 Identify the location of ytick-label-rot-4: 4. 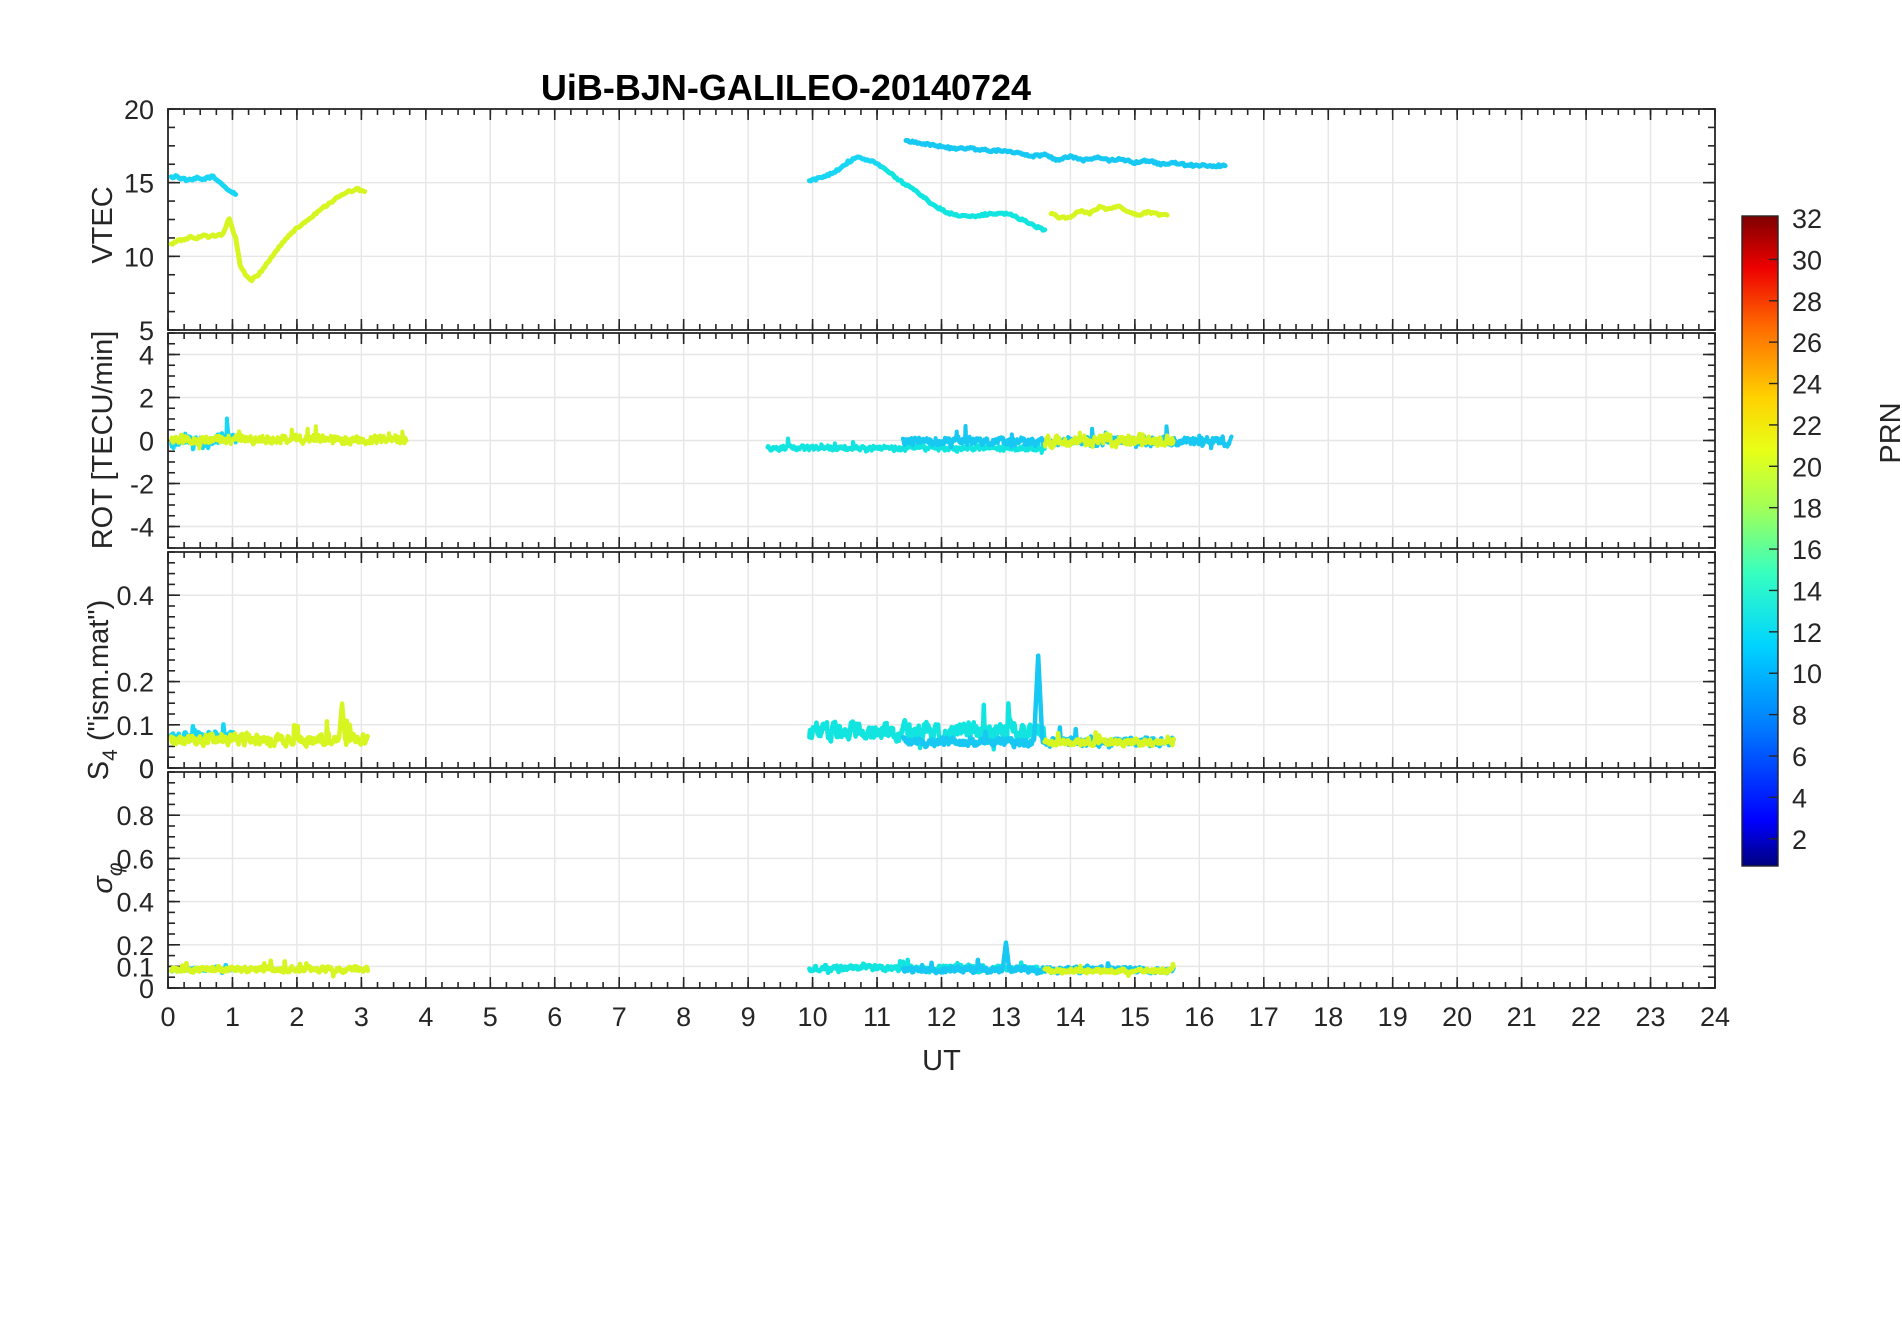
(146, 356).